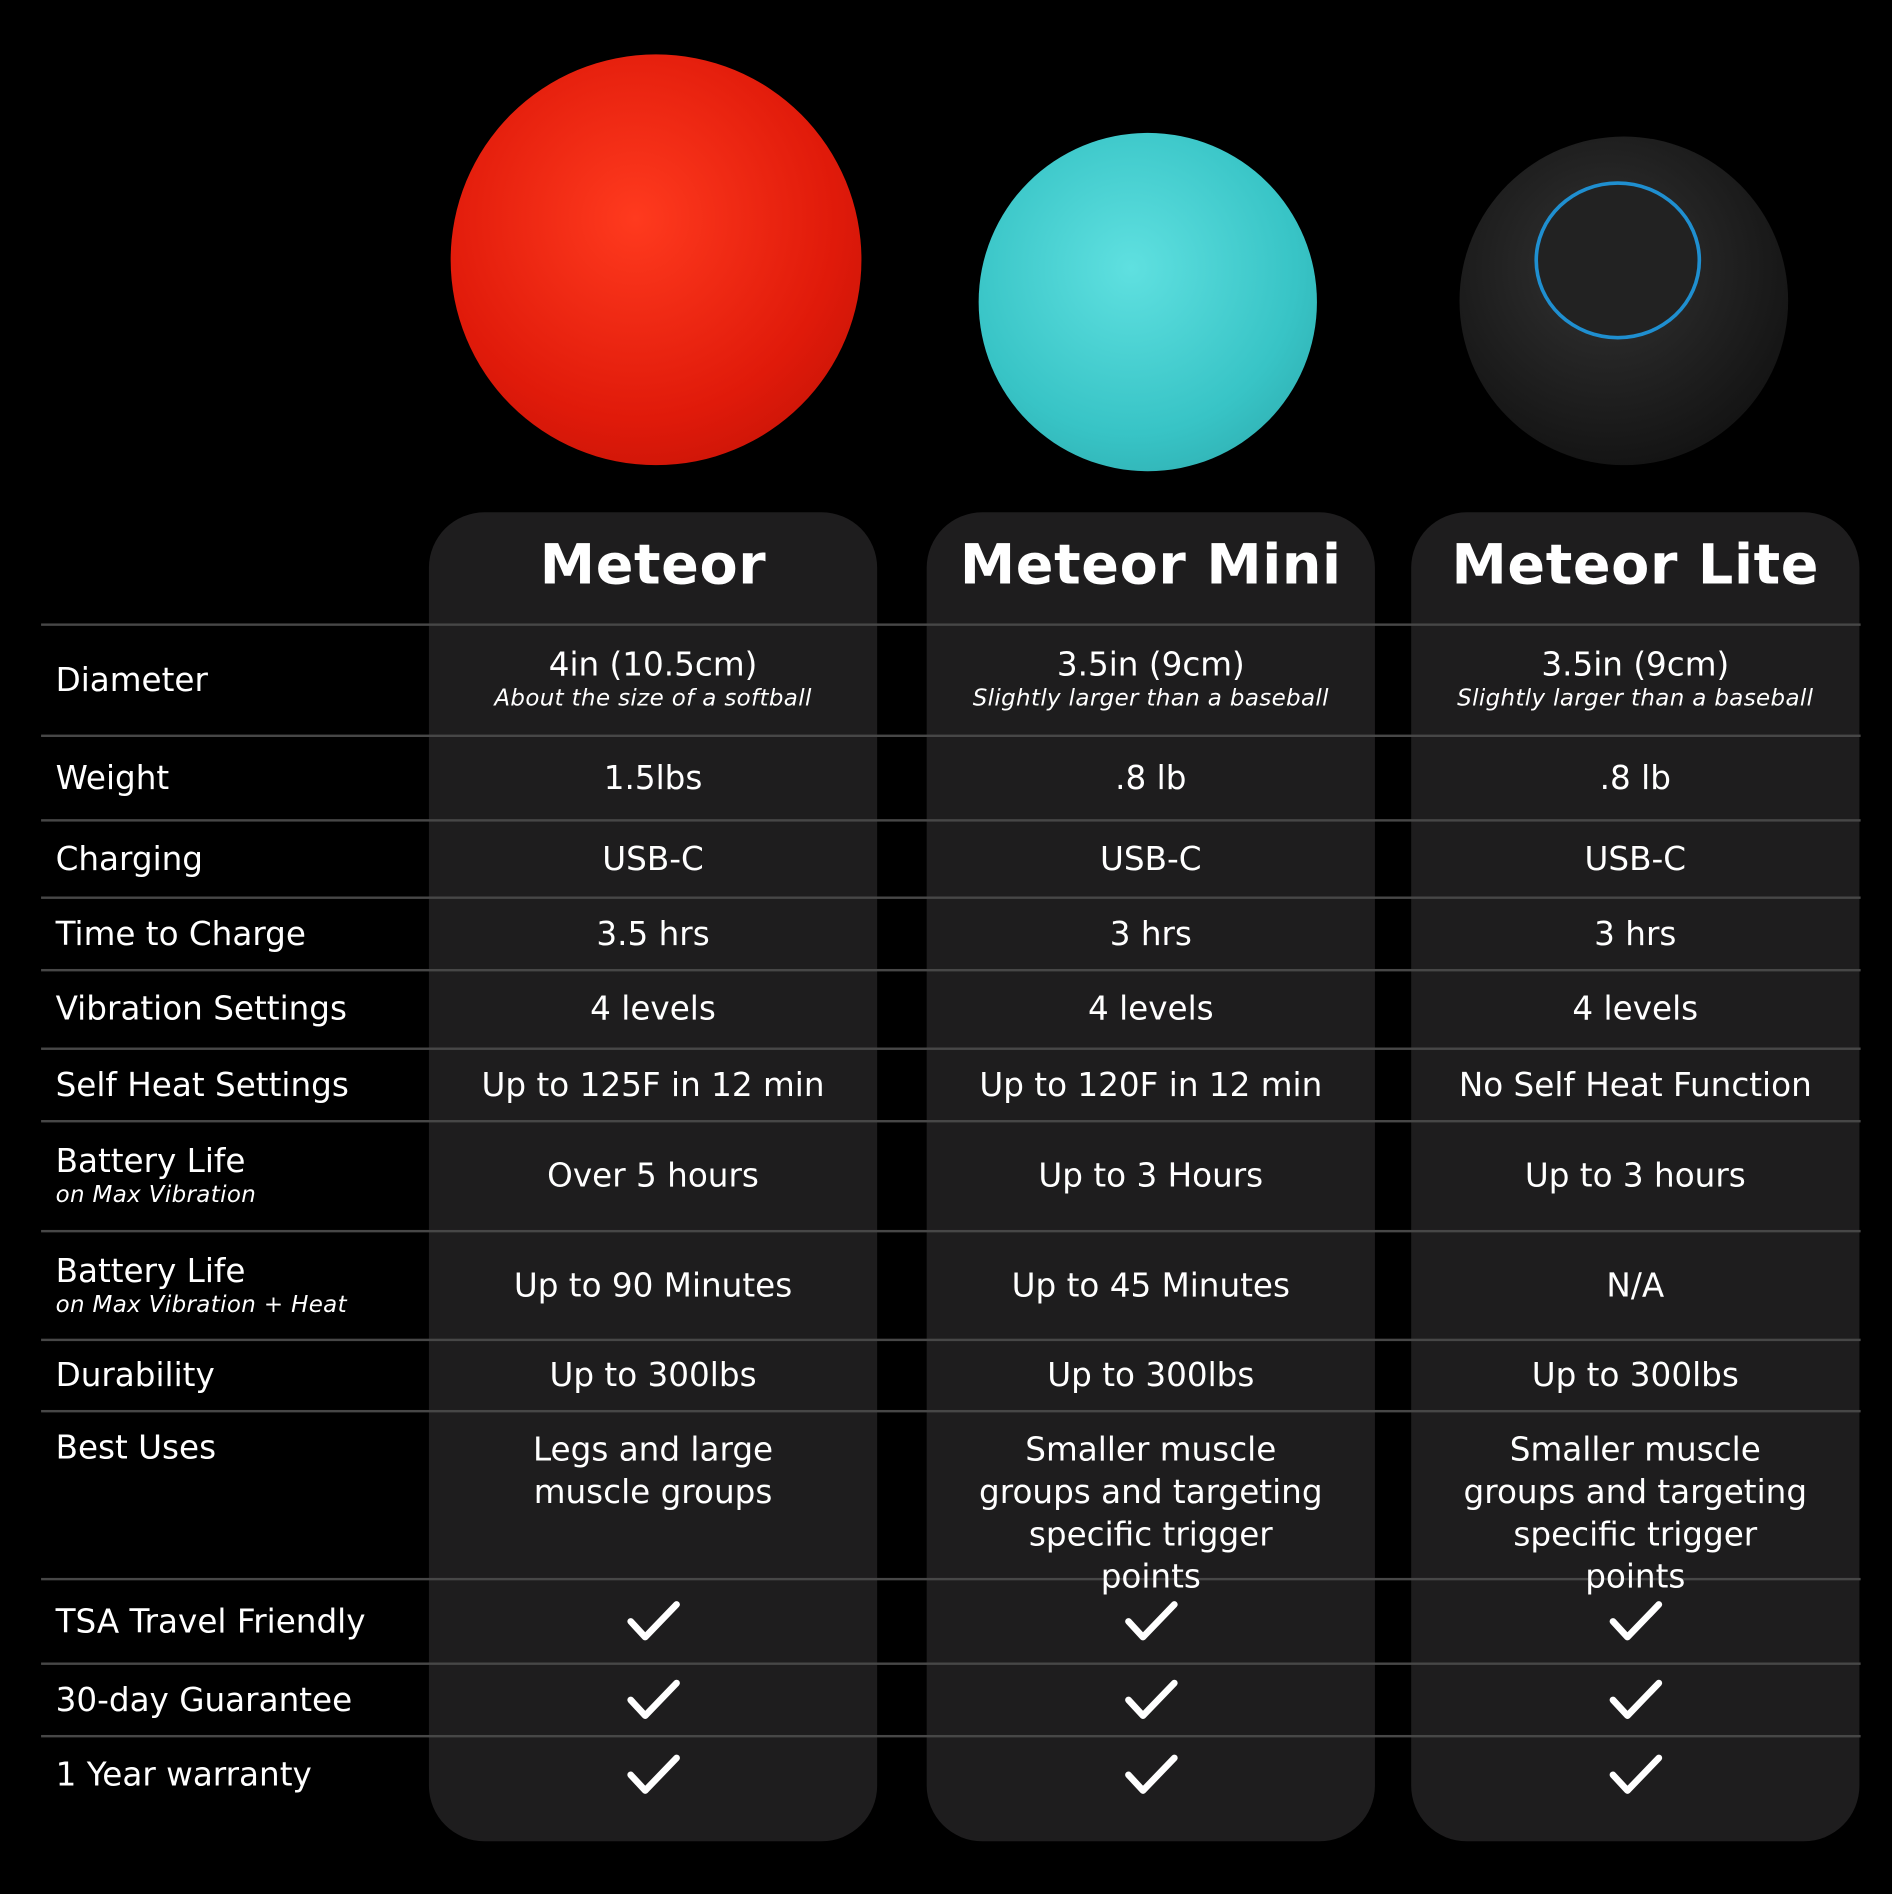  I want to click on table-cell: N/A, so click(1635, 1285).